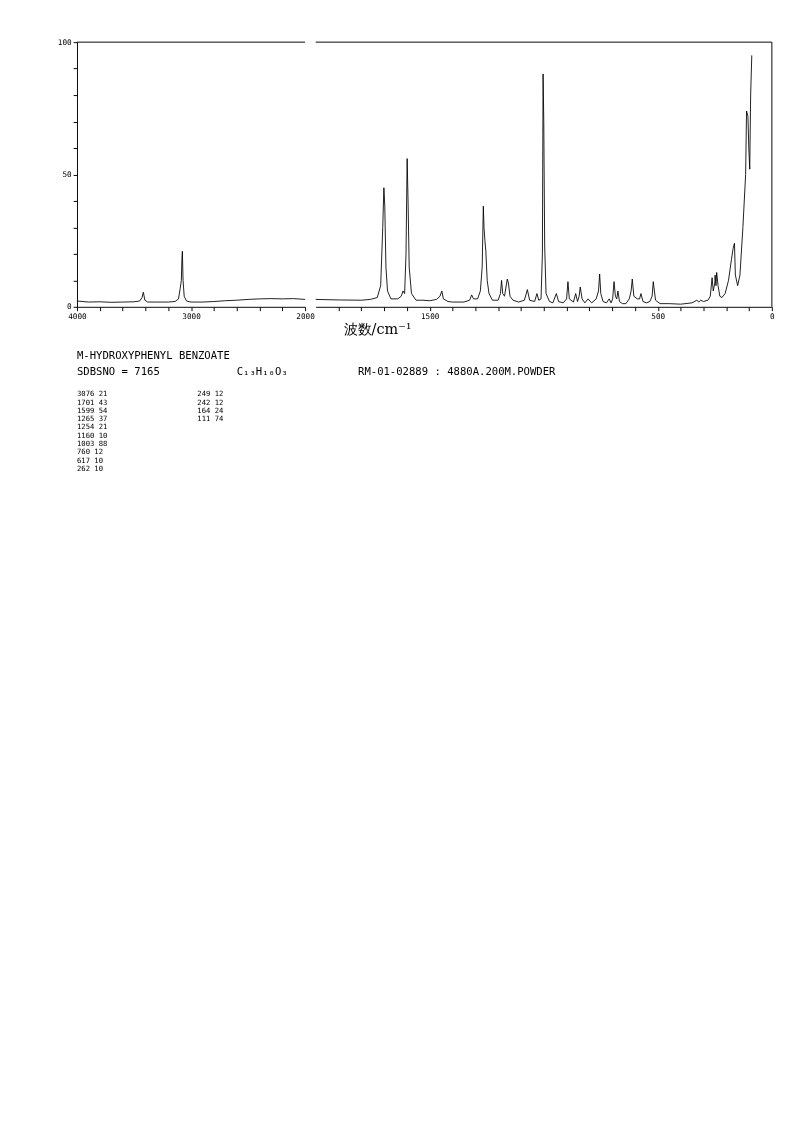 This screenshot has height=1134, width=794. Describe the element at coordinates (658, 316) in the screenshot. I see `x-tick-label: 500` at that location.